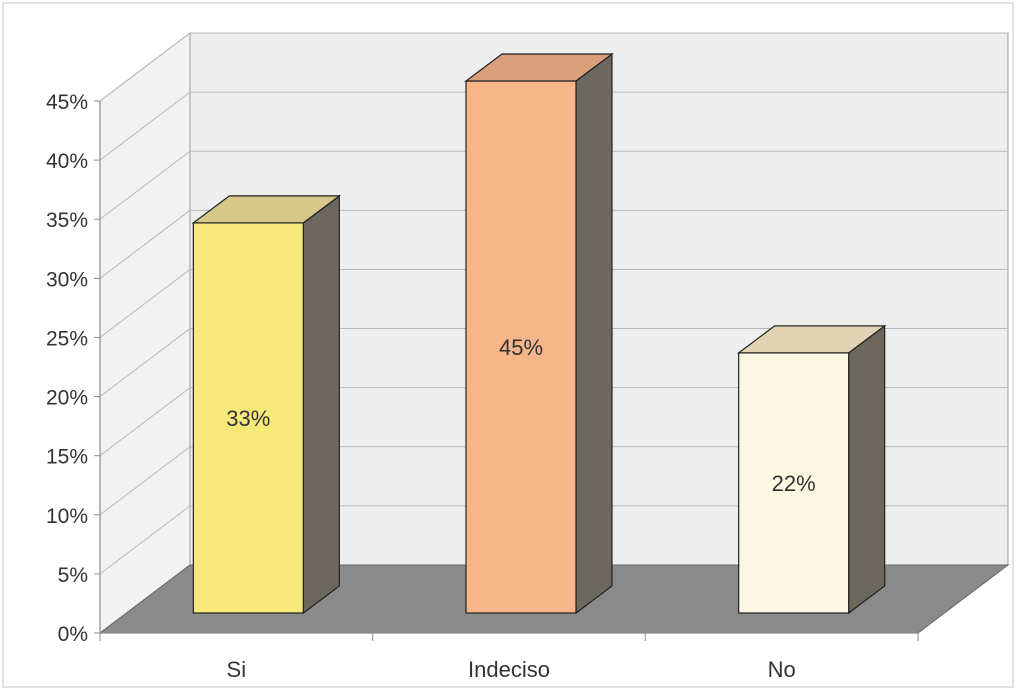 This screenshot has width=1016, height=695. Describe the element at coordinates (539, 67) in the screenshot. I see `bar-top-indeciso` at that location.